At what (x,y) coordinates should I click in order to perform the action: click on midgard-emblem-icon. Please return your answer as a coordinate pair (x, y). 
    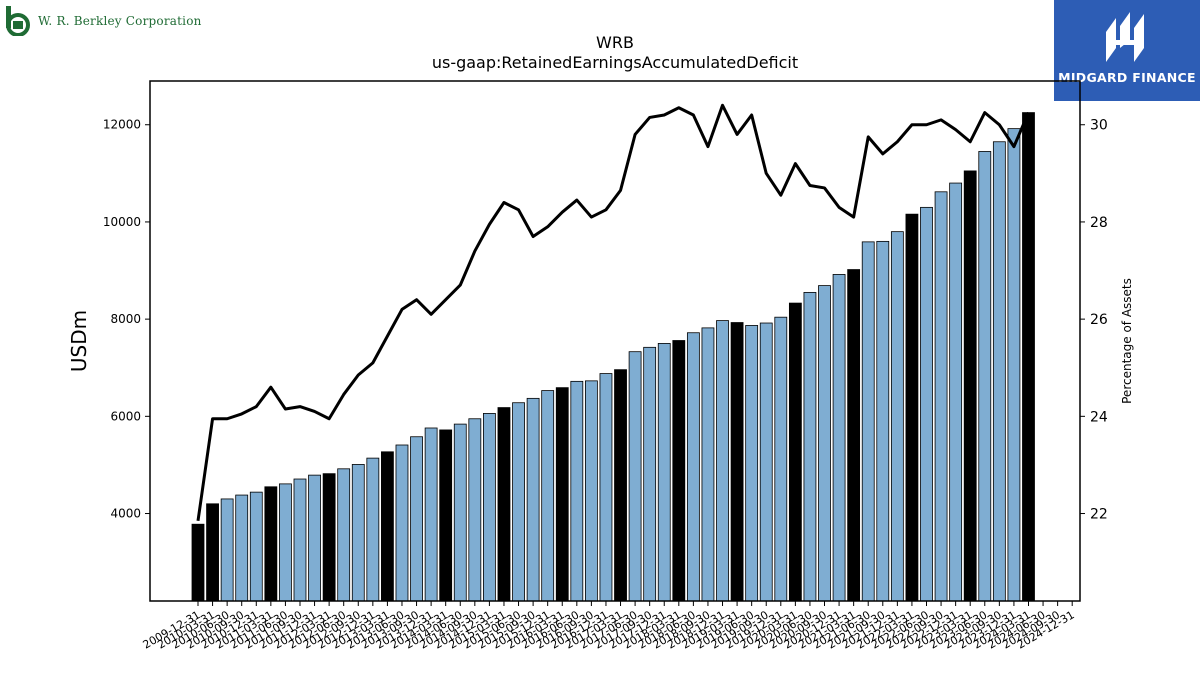
    Looking at the image, I should click on (1125, 37).